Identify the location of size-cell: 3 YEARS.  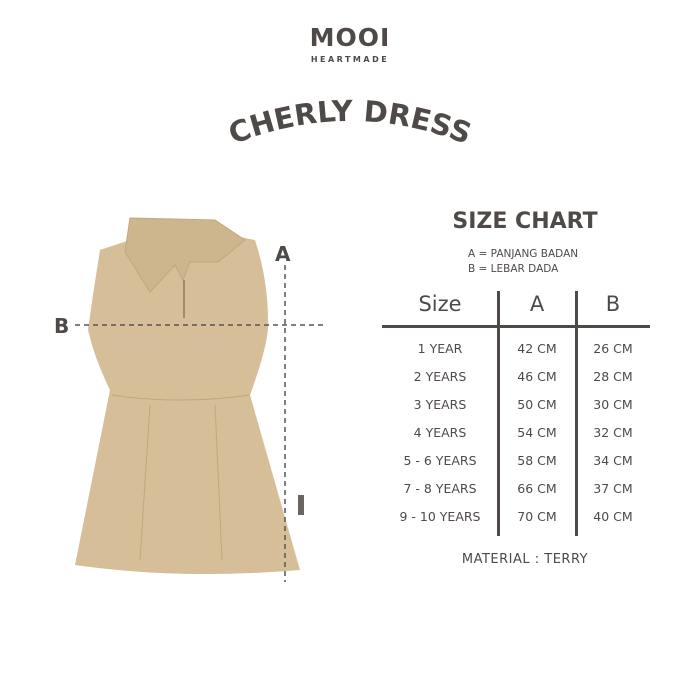
(440, 404).